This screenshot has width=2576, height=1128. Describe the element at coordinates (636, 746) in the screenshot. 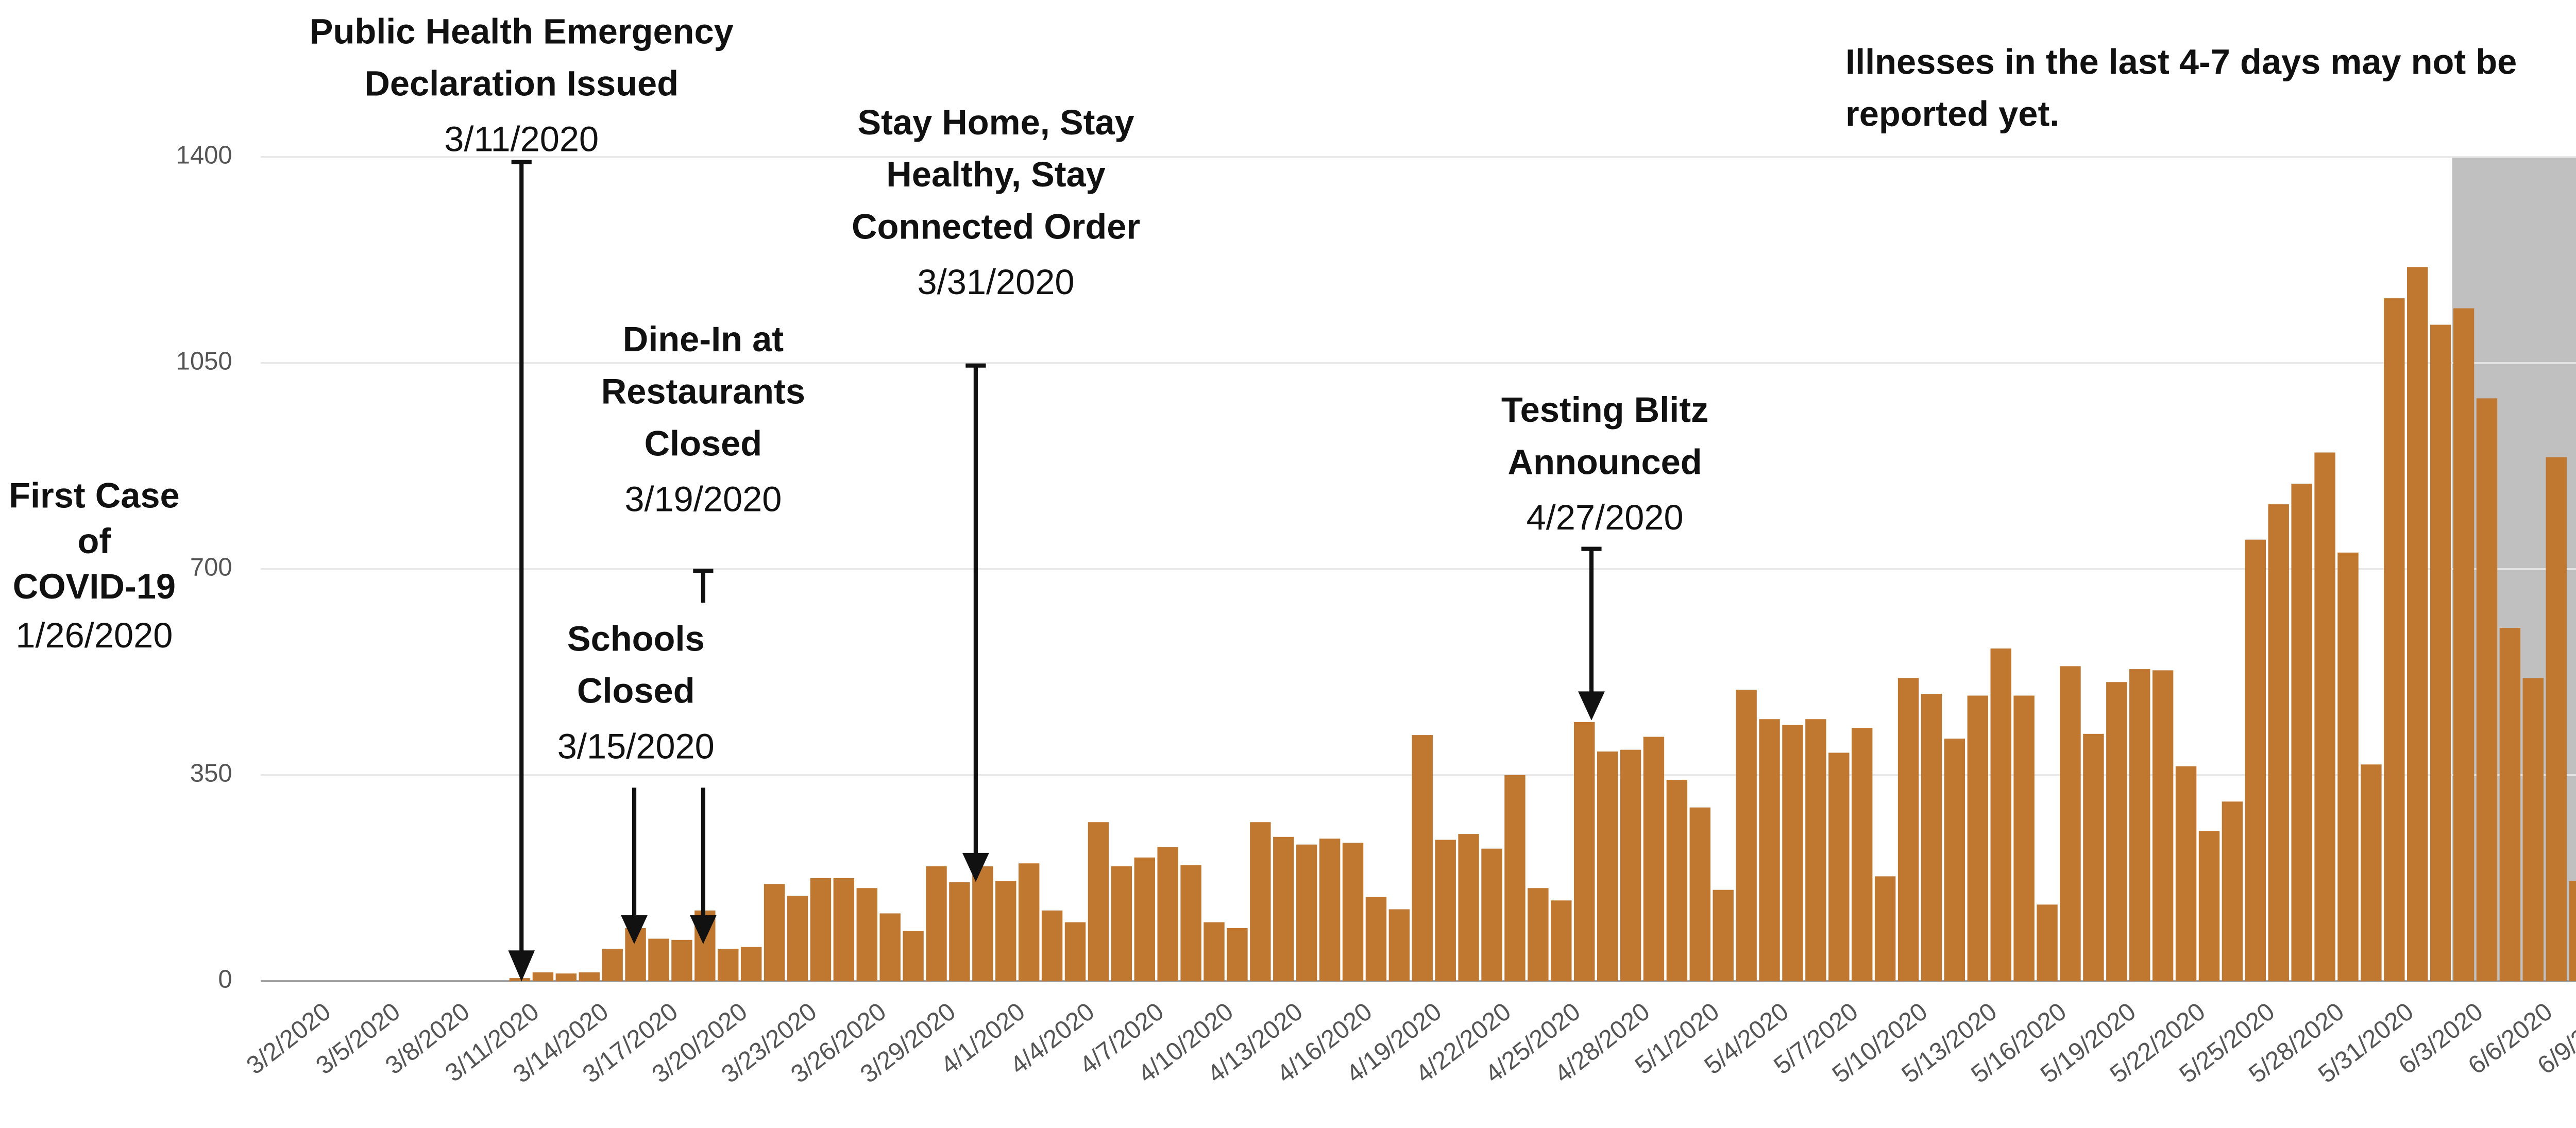

I see `annotation-date: 3/15/2020` at that location.